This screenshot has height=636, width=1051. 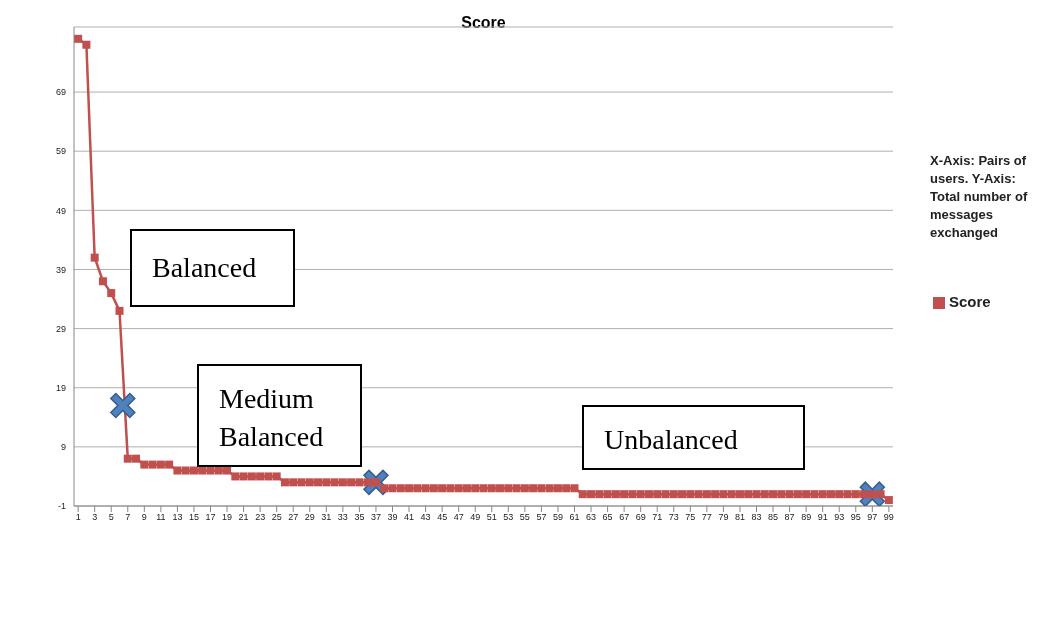 I want to click on y-tick-label: -1, so click(x=61, y=506).